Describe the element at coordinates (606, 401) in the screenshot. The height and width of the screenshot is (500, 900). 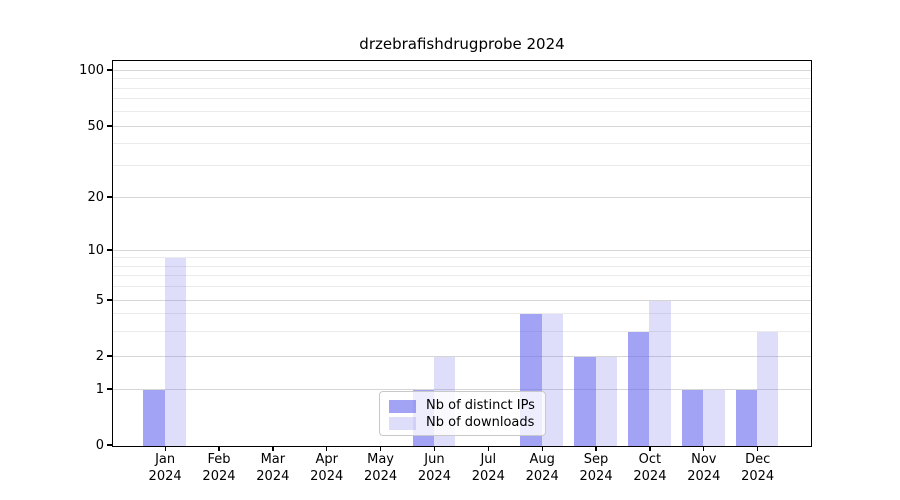
I see `bar-downloads-sep` at that location.